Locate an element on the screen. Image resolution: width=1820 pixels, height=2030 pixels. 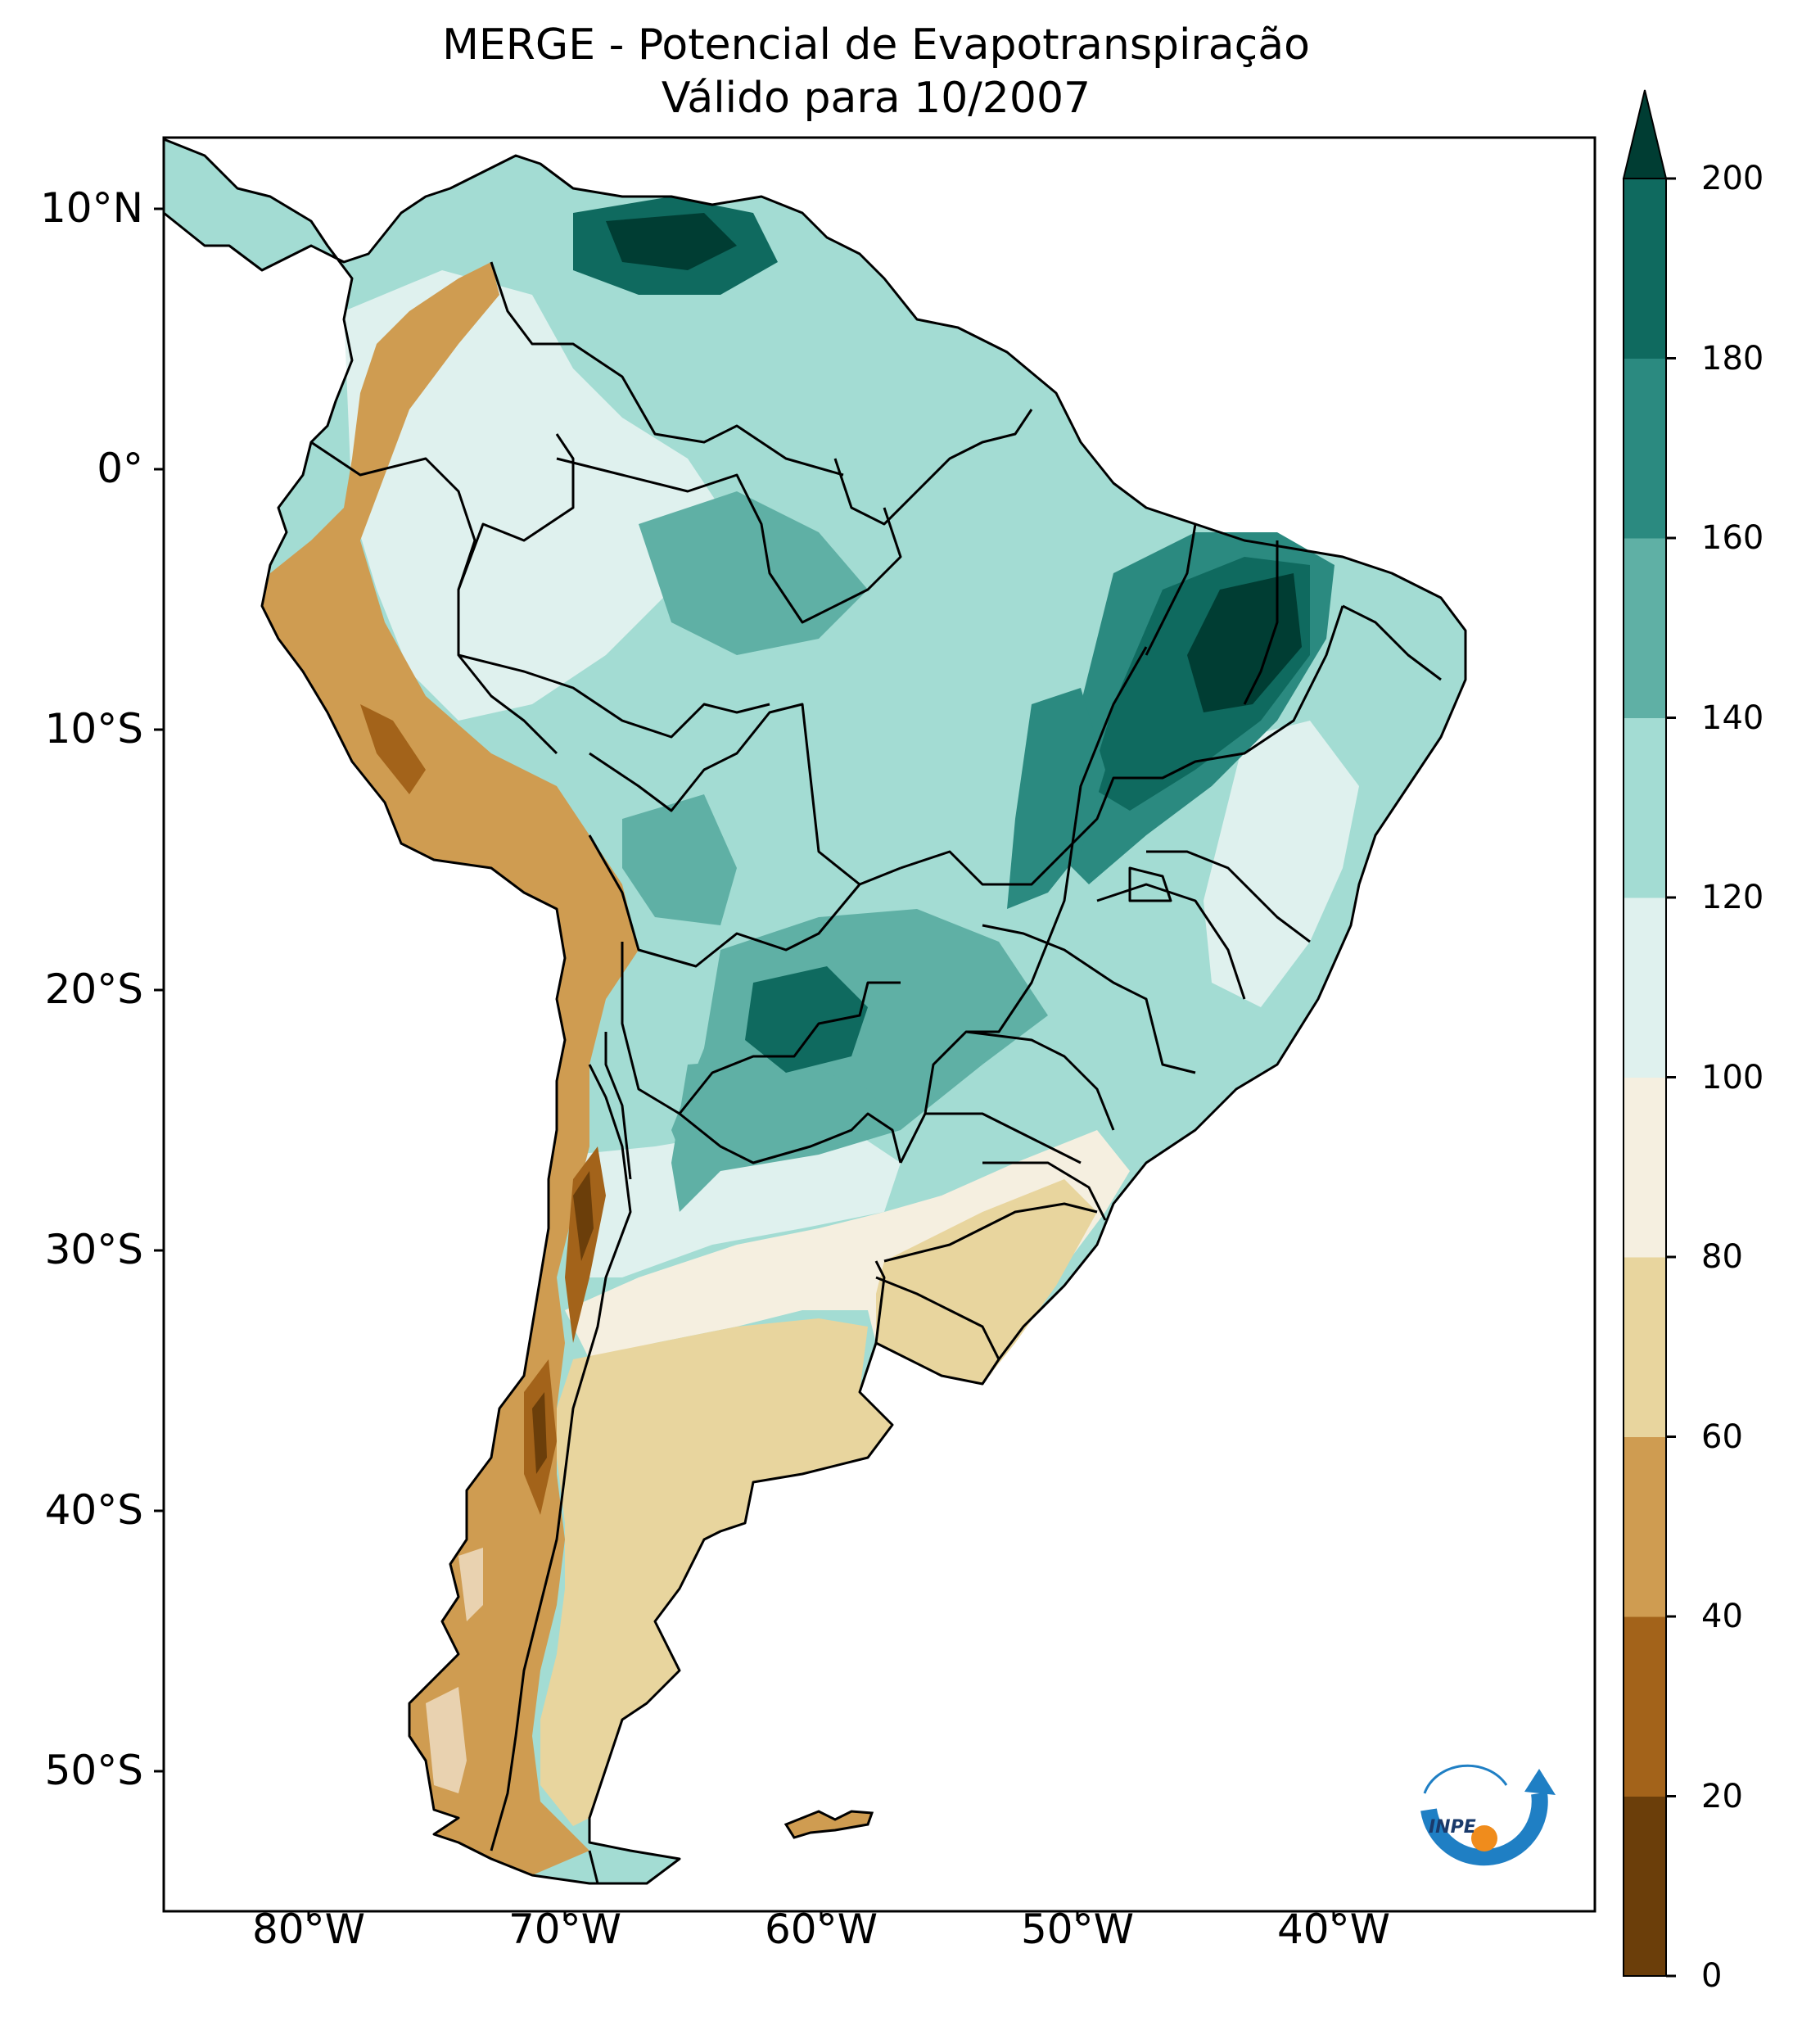
colorbar-tick-label: 180 is located at coordinates (1732, 358).